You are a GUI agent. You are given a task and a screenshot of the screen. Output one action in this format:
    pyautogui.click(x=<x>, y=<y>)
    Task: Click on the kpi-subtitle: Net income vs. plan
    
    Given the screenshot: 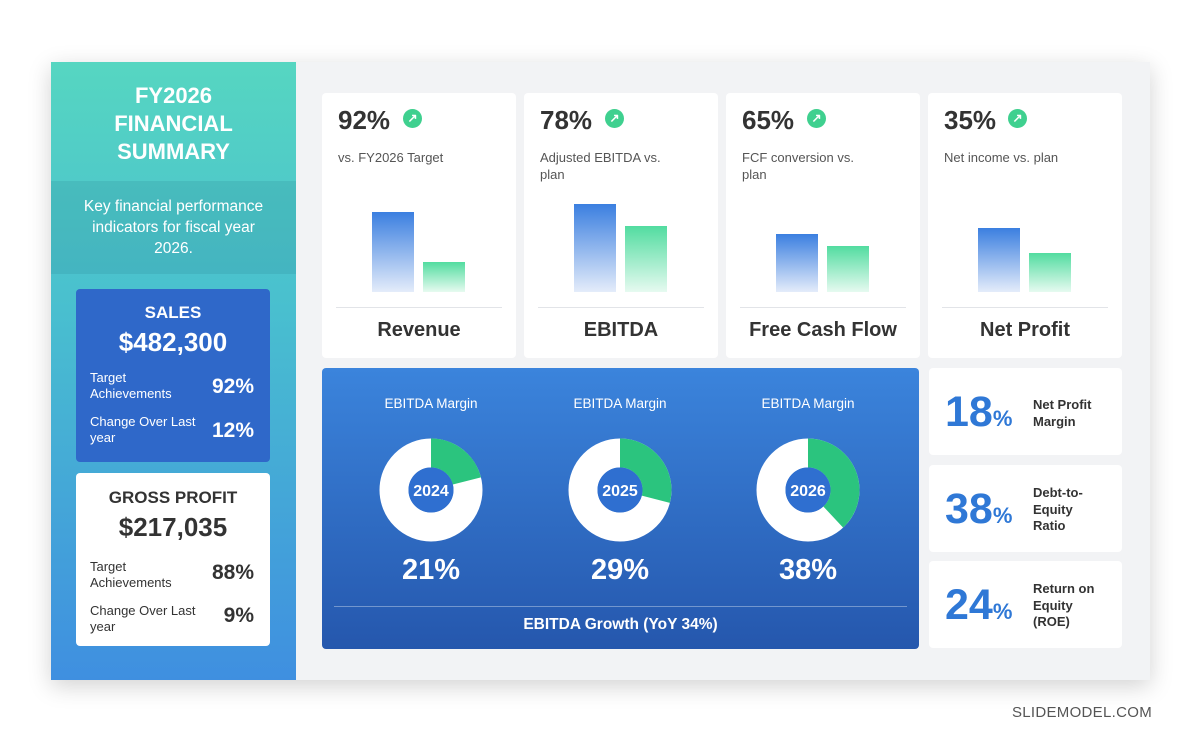 What is the action you would take?
    pyautogui.click(x=1001, y=157)
    